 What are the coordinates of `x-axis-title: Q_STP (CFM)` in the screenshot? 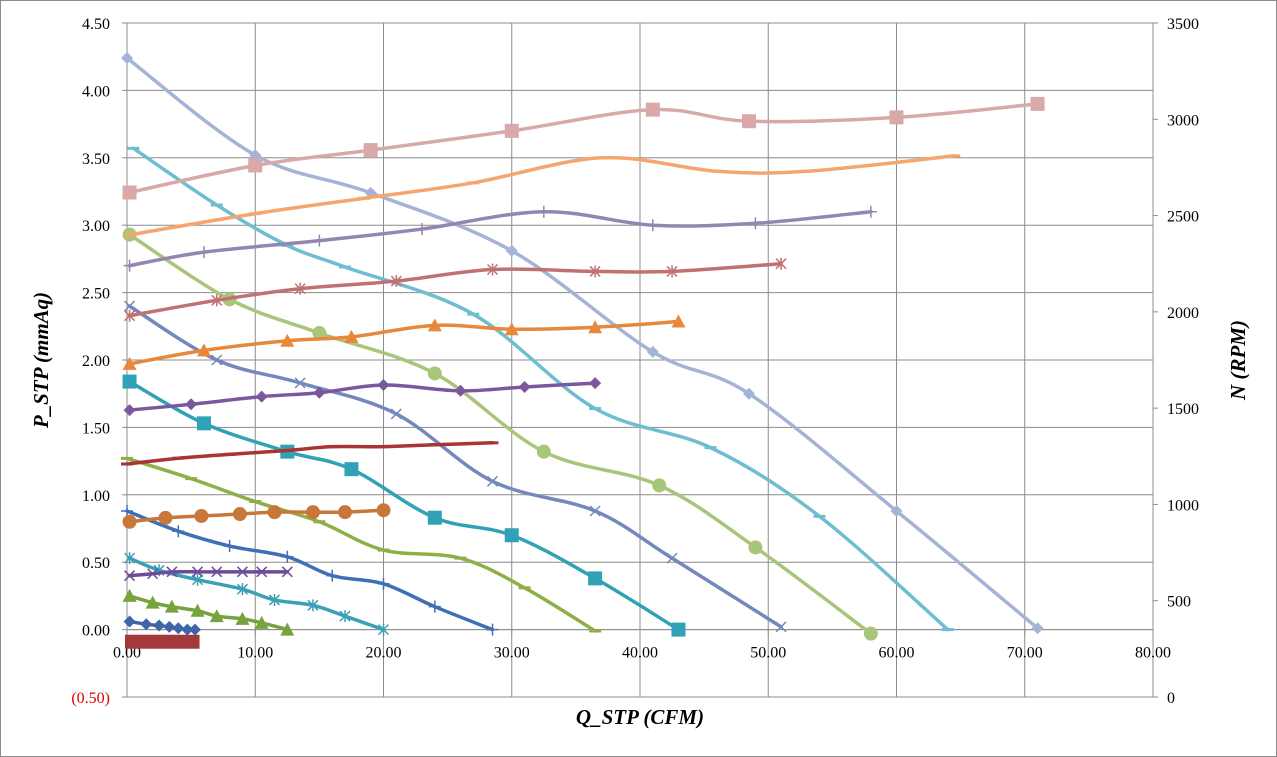 It's located at (640, 717).